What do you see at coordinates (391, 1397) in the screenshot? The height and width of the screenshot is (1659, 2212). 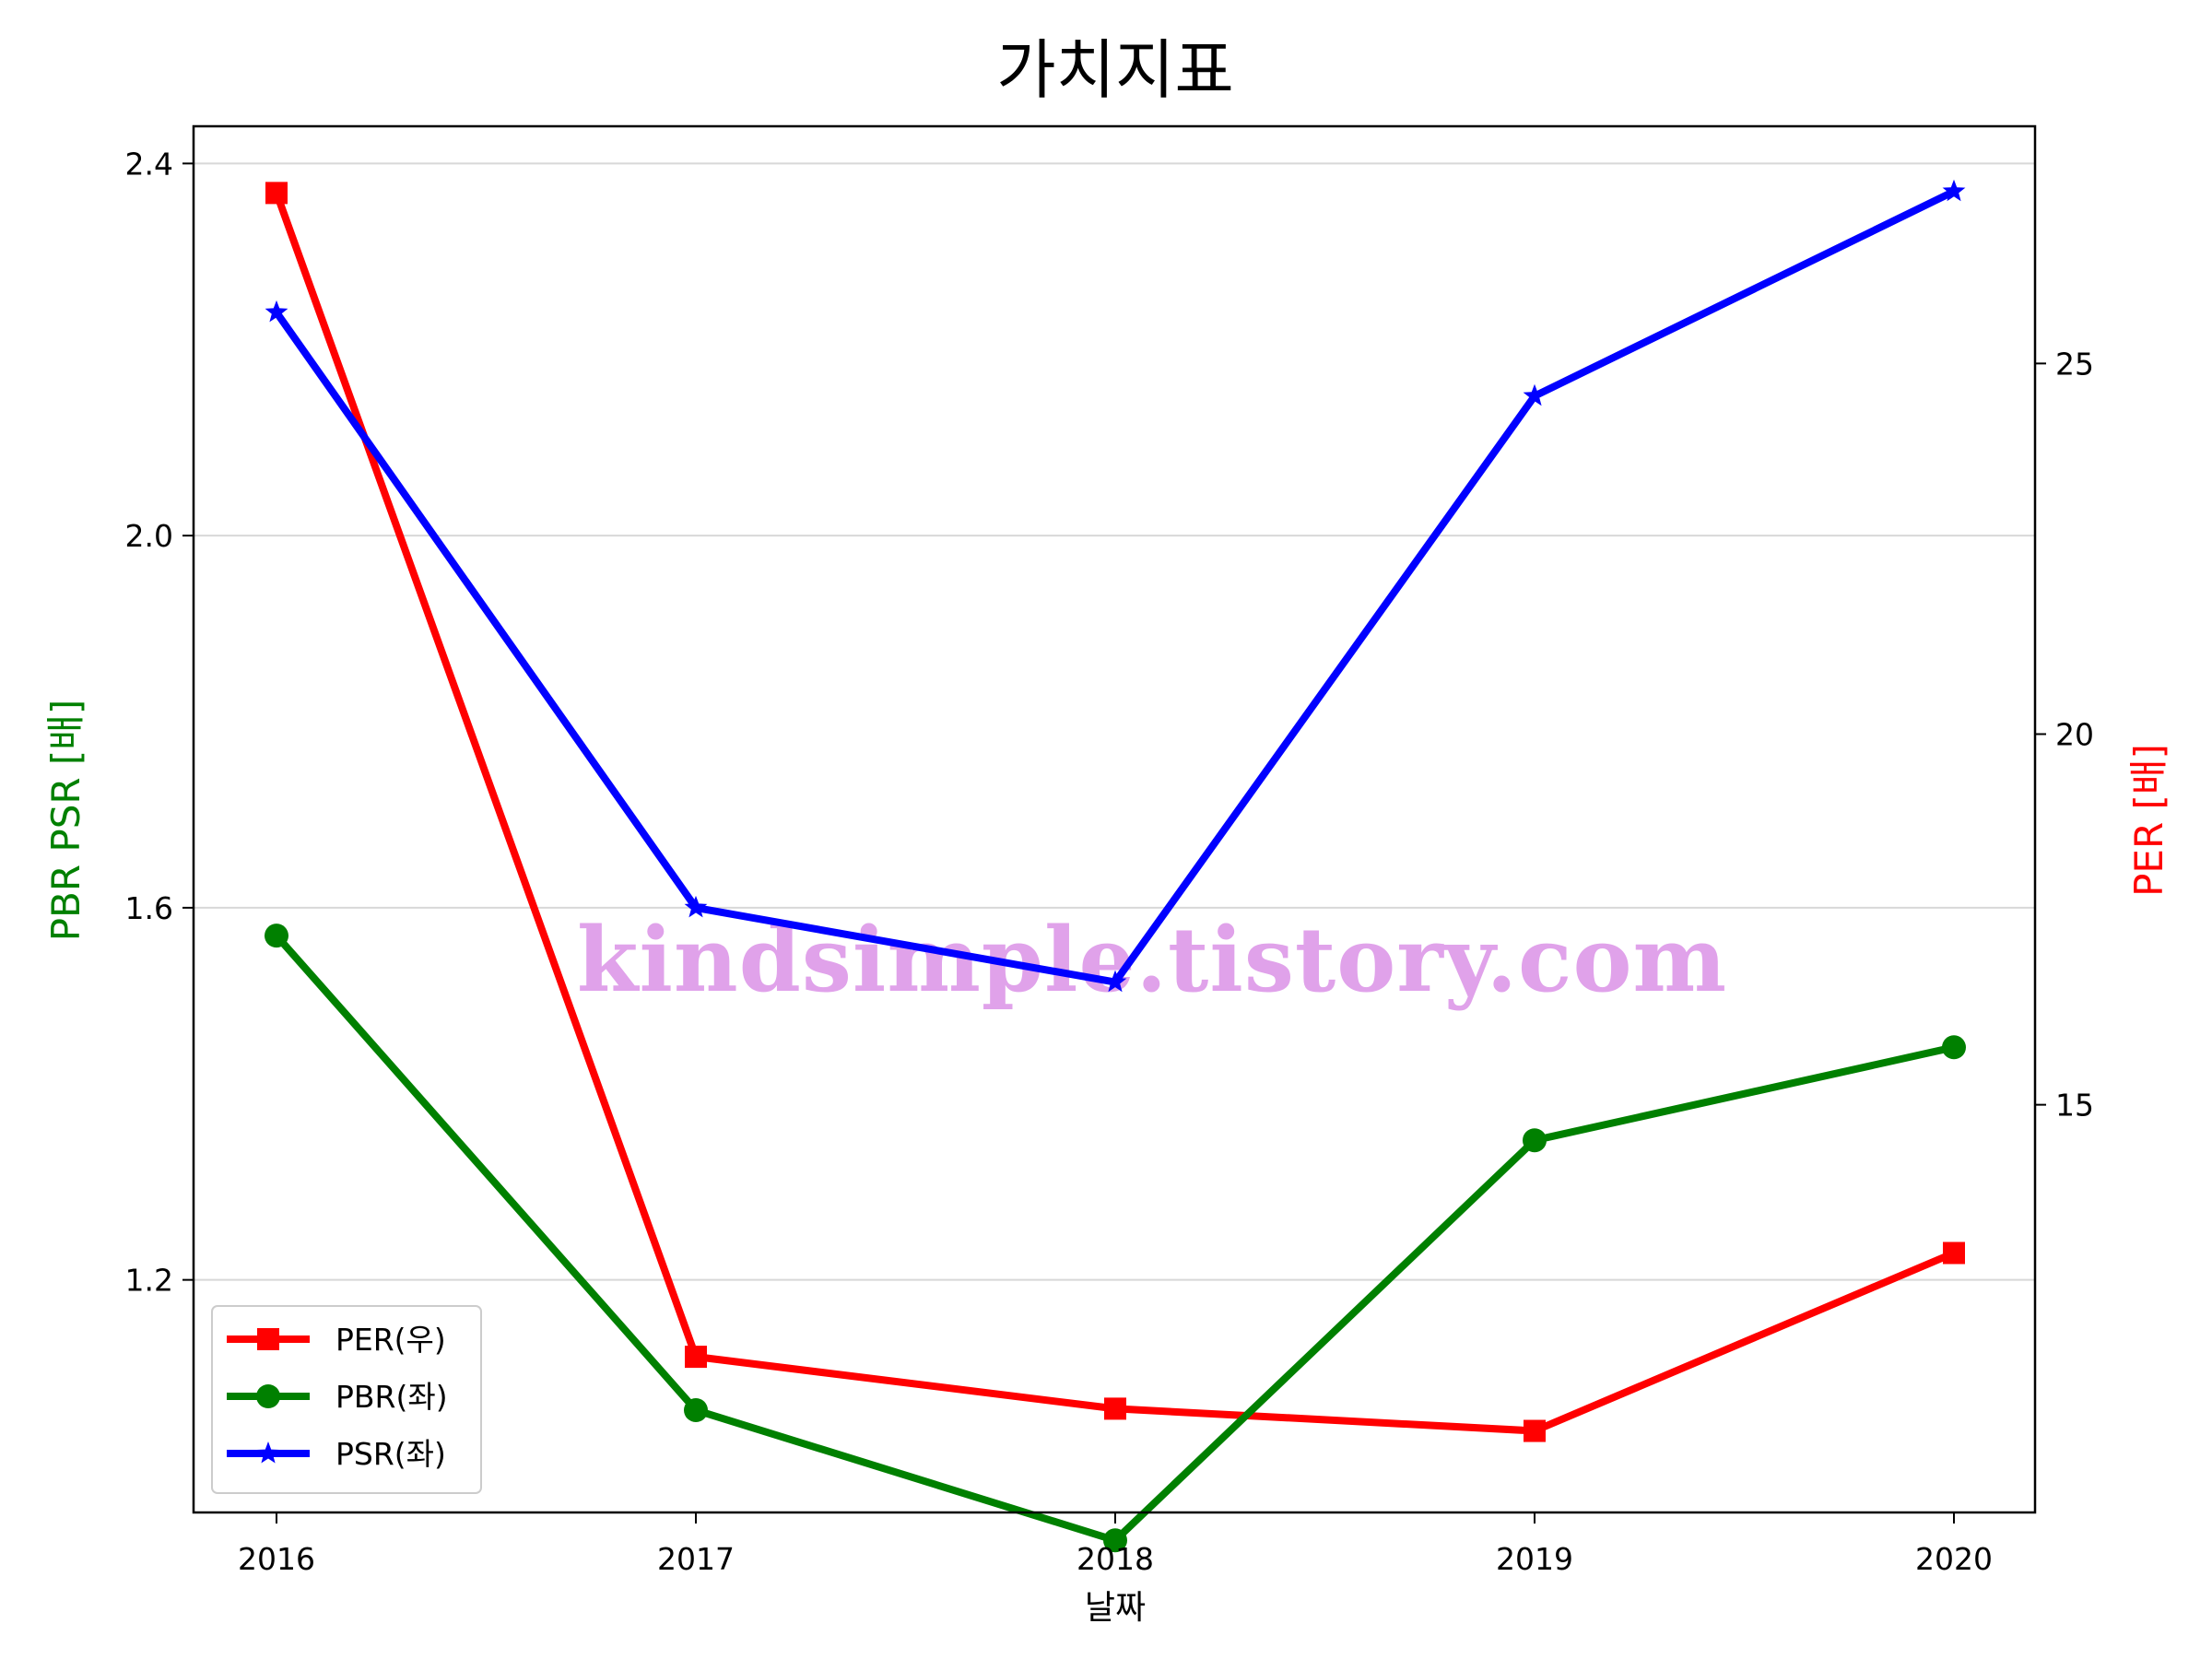 I see `legend-label: PBR(좌)` at bounding box center [391, 1397].